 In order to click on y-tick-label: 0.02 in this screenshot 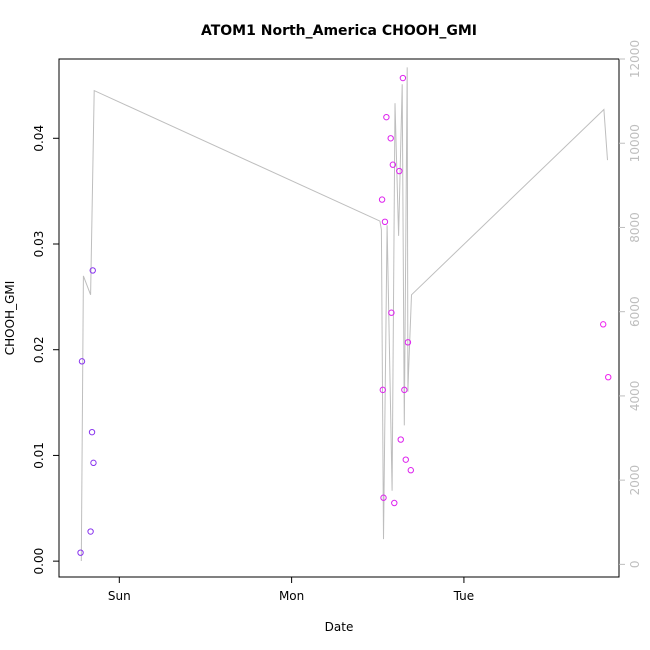, I will do `click(39, 349)`.